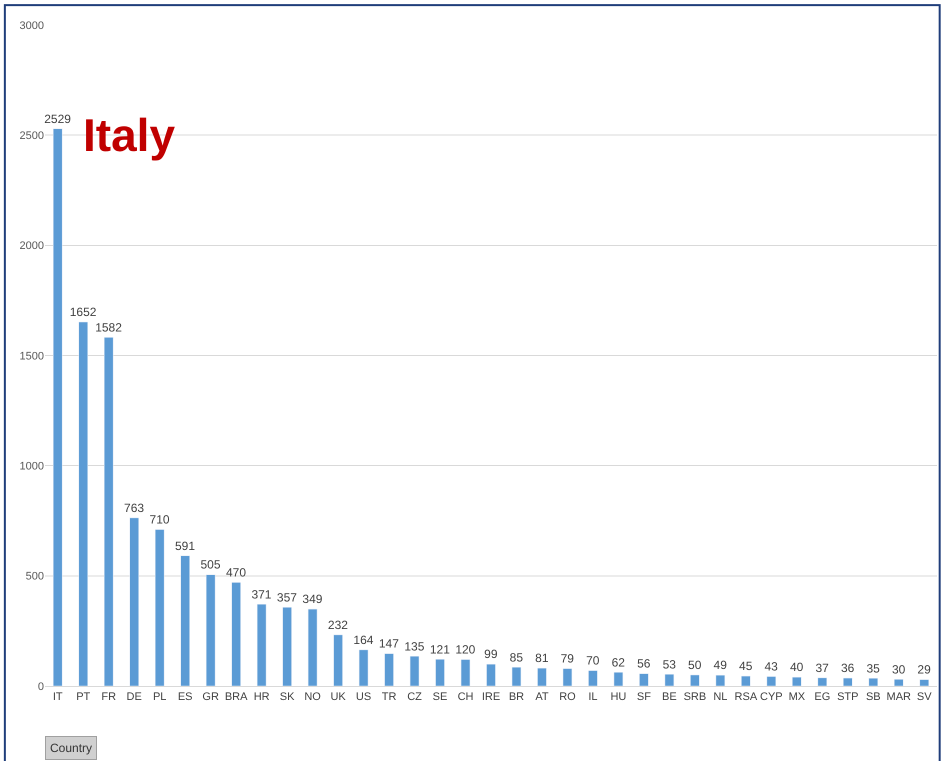 The width and height of the screenshot is (942, 761). I want to click on data-label: 70, so click(593, 661).